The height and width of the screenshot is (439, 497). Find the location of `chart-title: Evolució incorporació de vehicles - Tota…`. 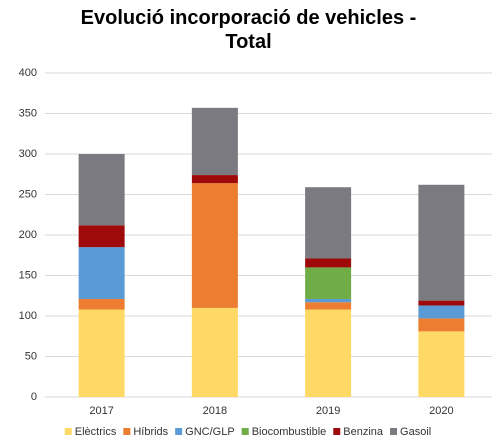

chart-title: Evolució incorporació de vehicles - Tota… is located at coordinates (248, 30).